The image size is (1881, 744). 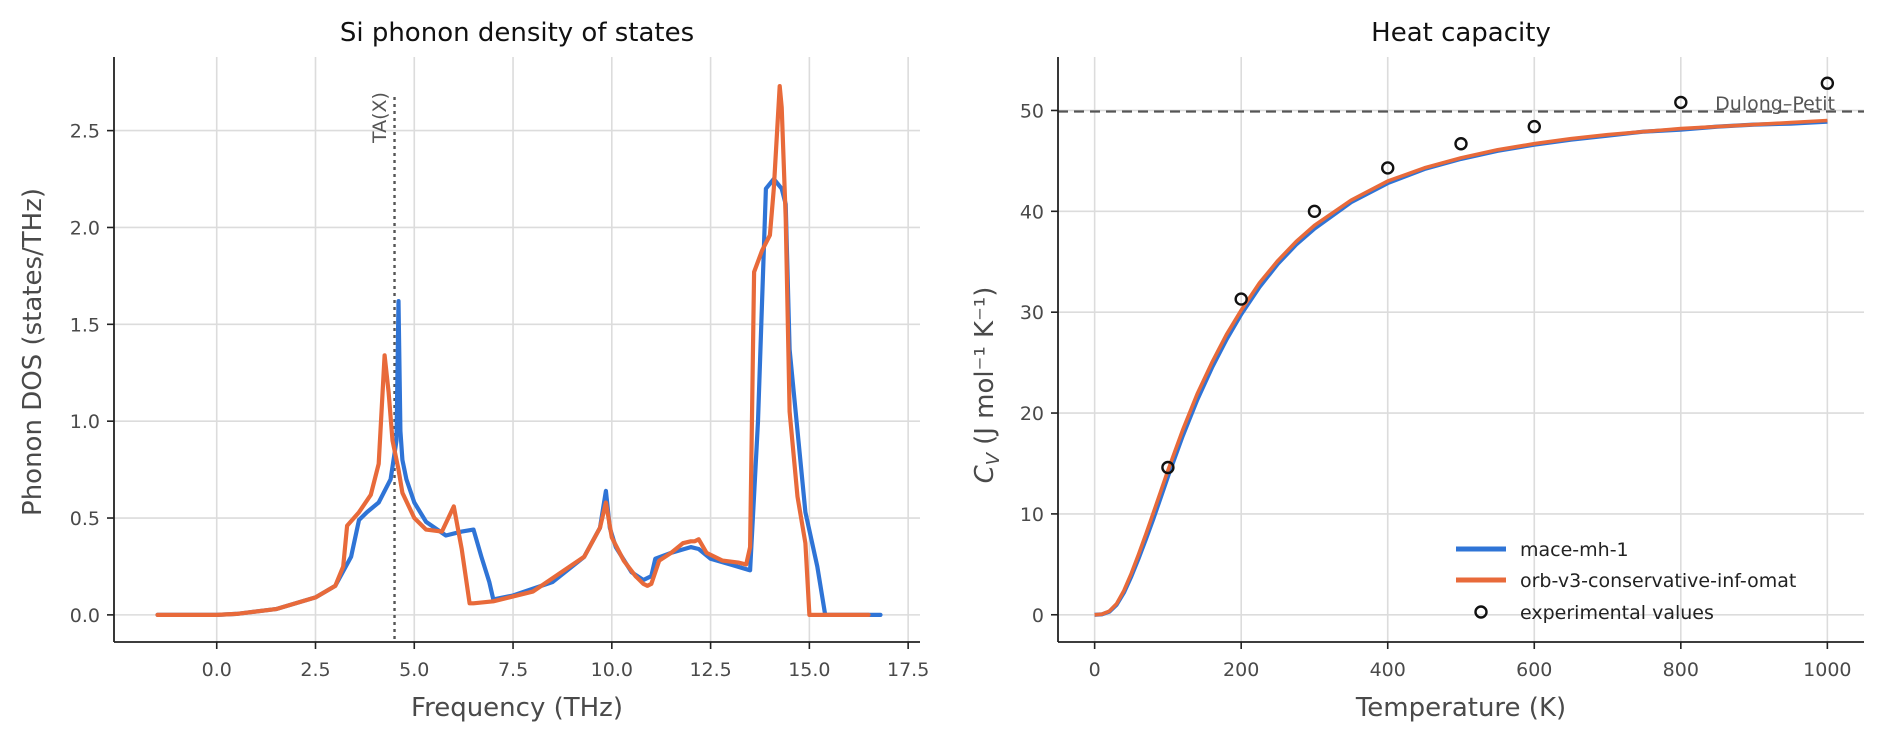 I want to click on cv-x-axis-label: Temperature (K), so click(x=1460, y=708).